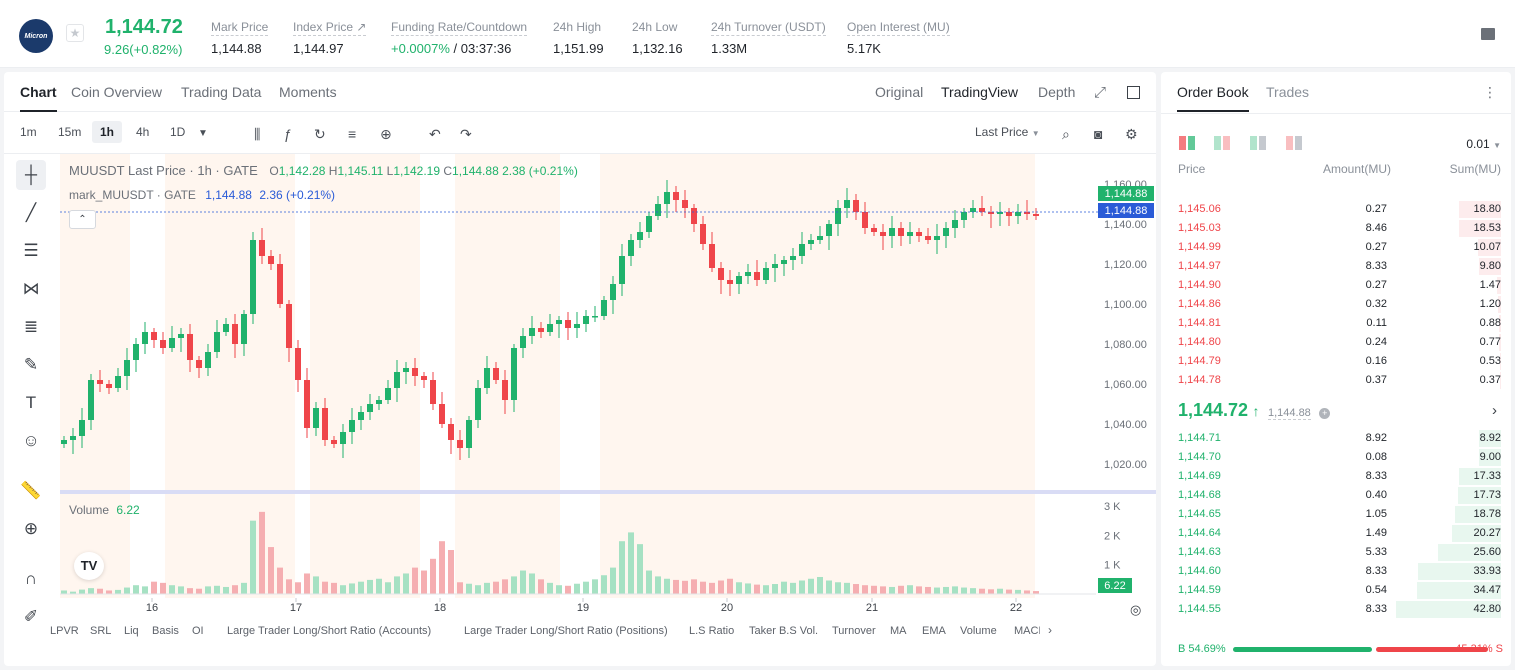  Describe the element at coordinates (1135, 609) in the screenshot. I see `chart-settings-icon: ◎` at that location.